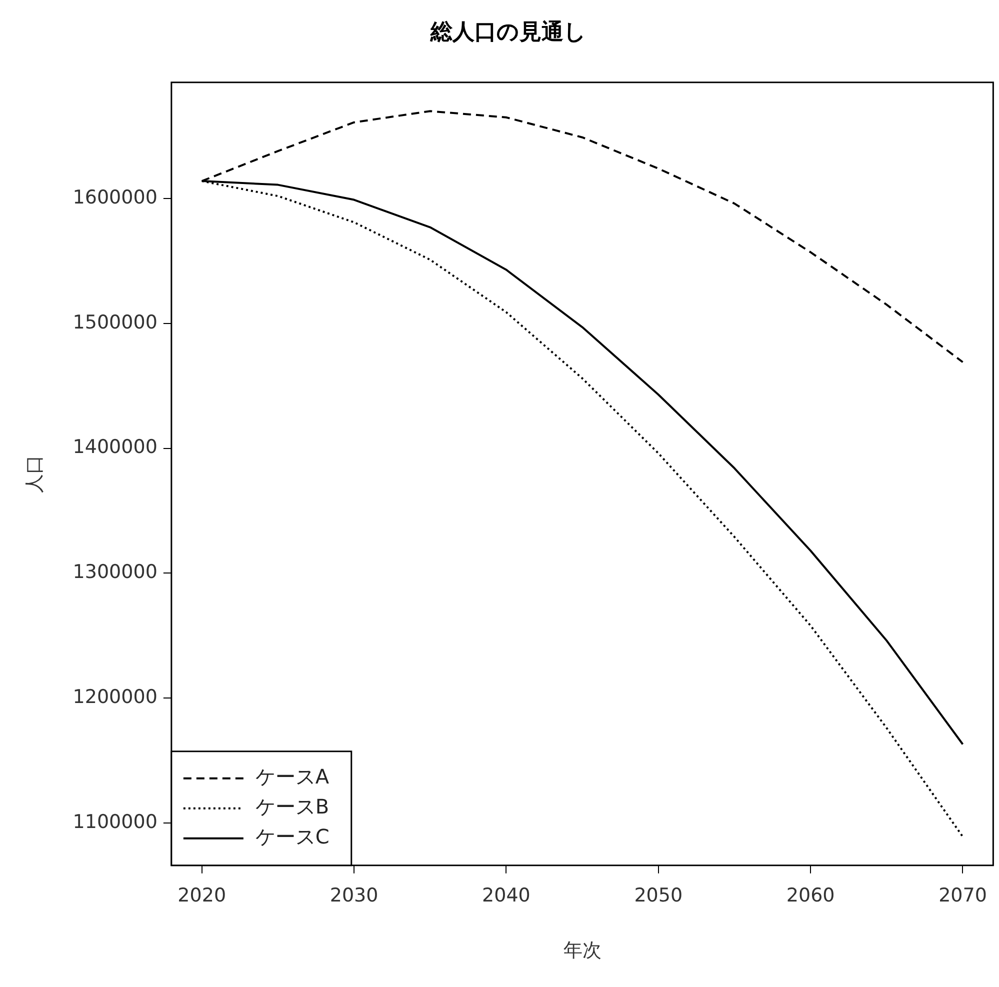  I want to click on y-axis-title: 人口, so click(34, 473).